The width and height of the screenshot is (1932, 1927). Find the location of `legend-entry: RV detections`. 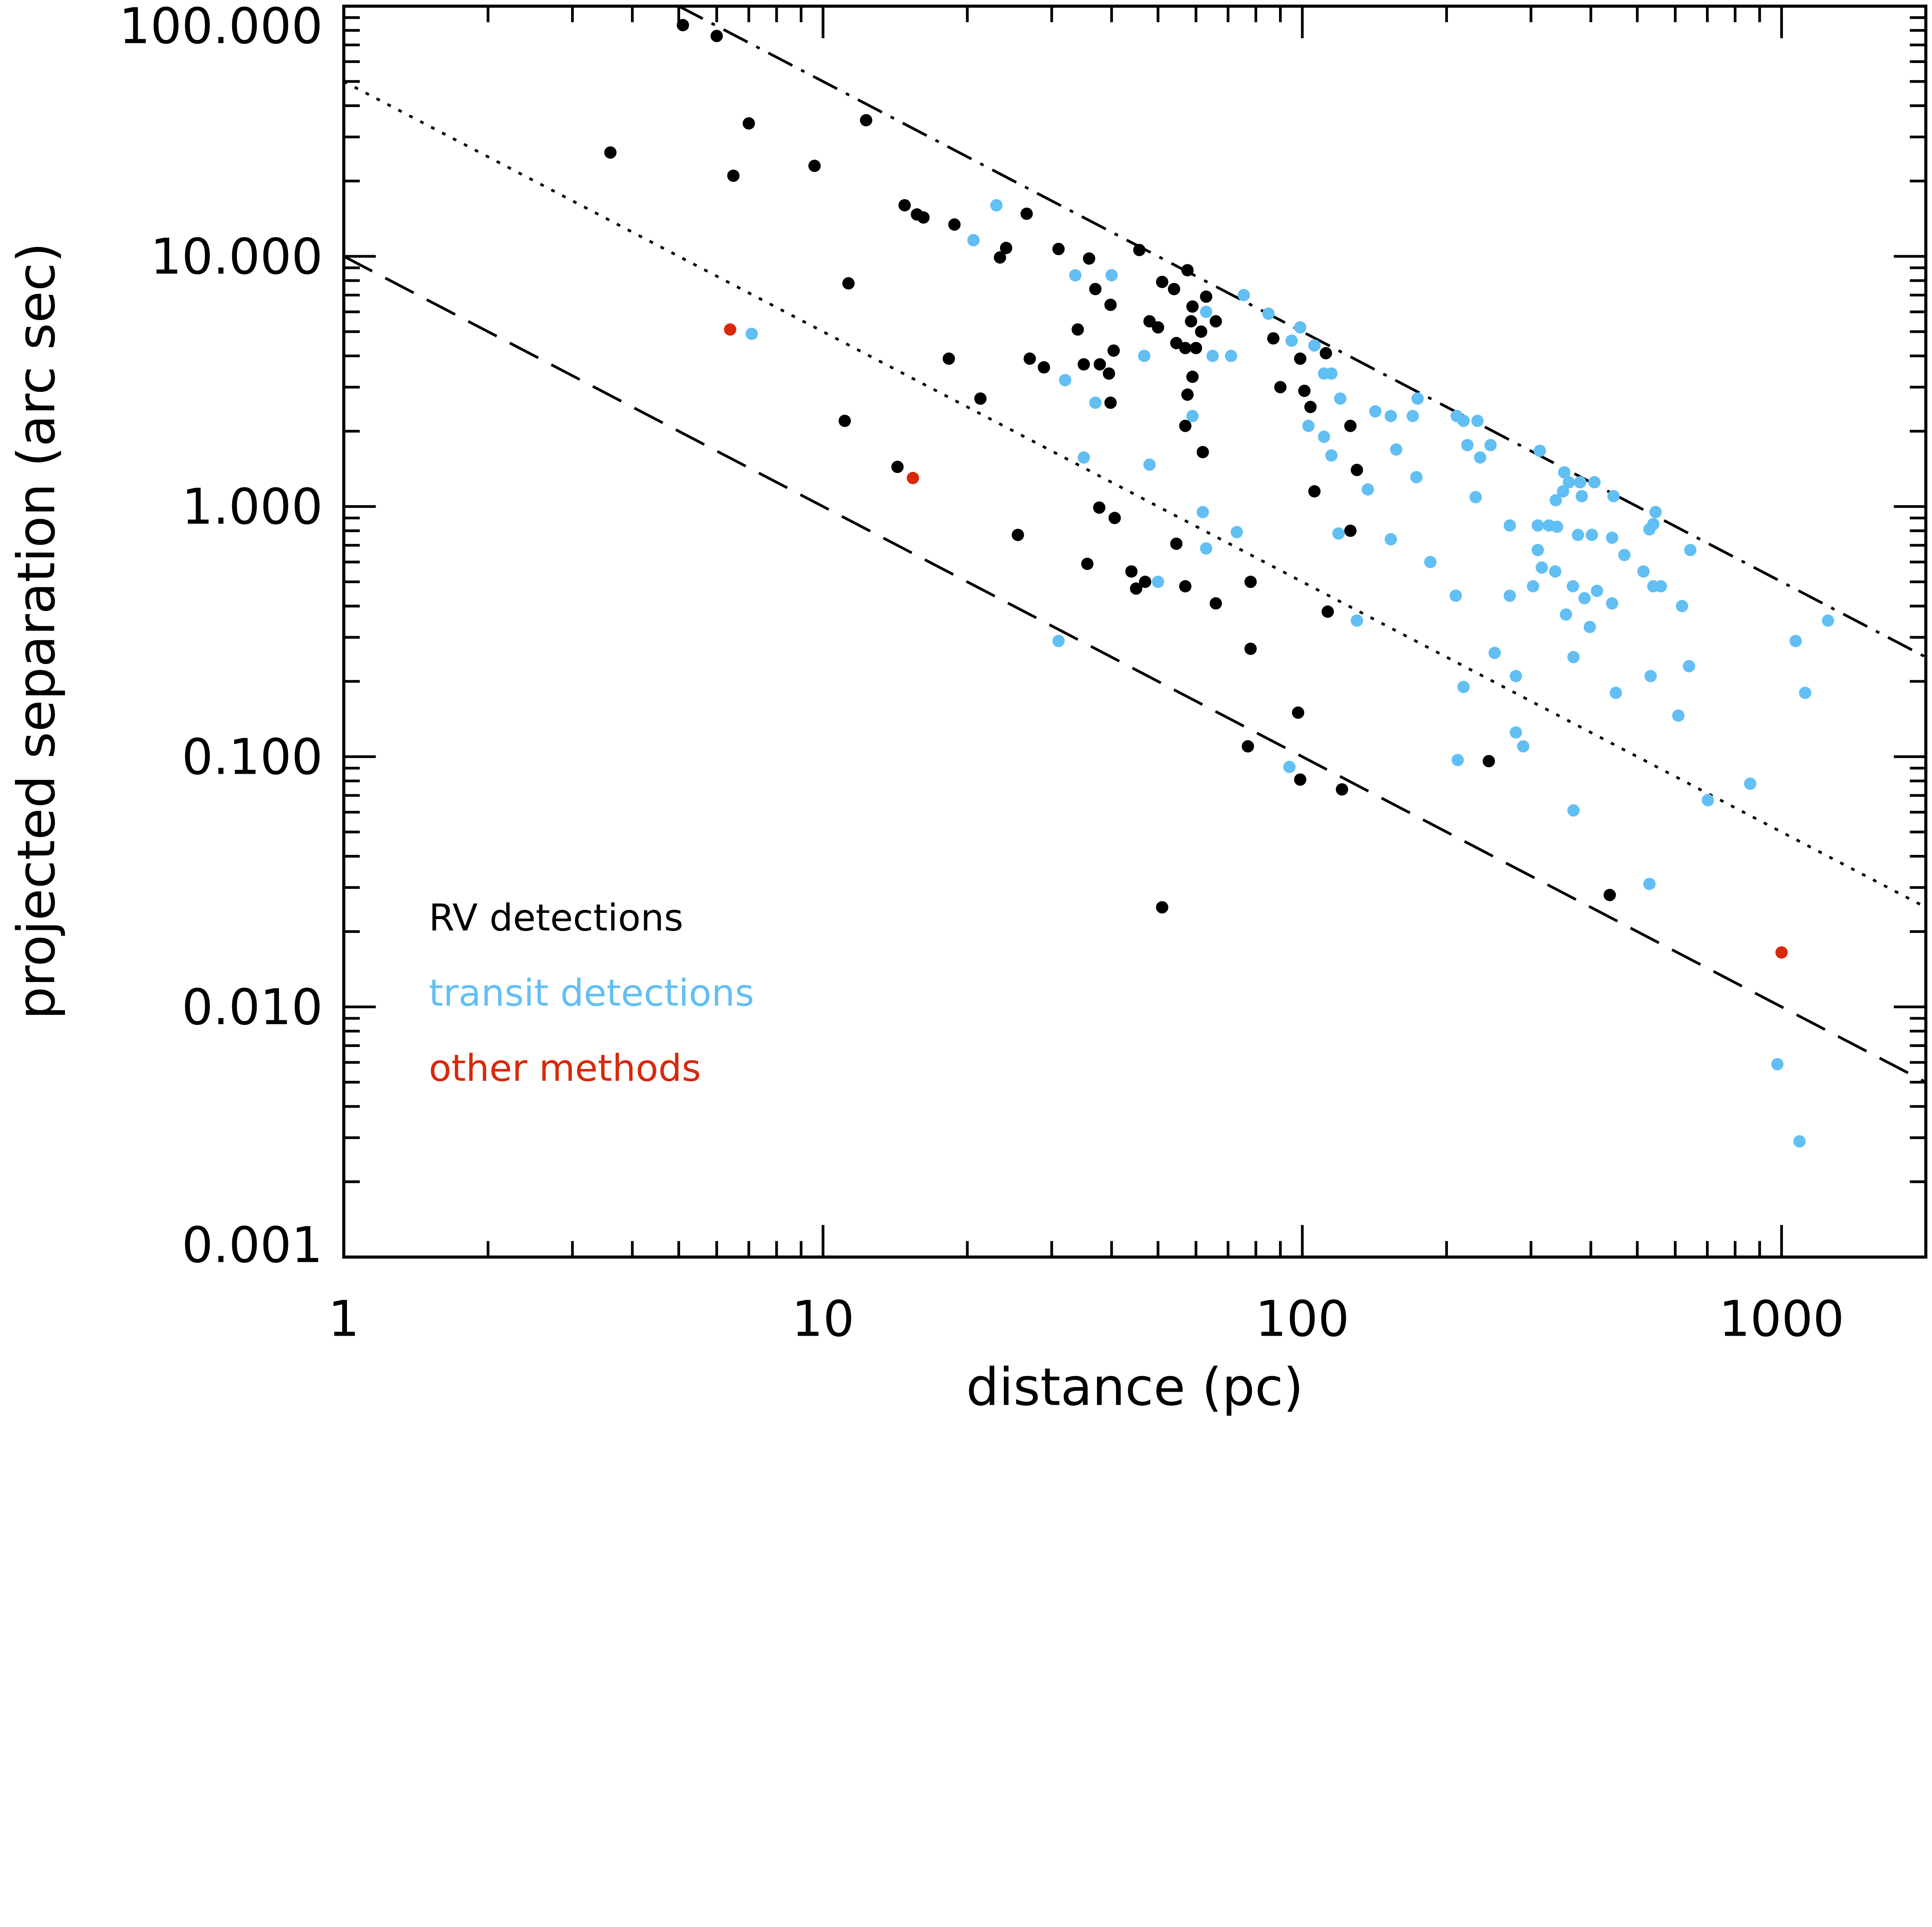

legend-entry: RV detections is located at coordinates (556, 918).